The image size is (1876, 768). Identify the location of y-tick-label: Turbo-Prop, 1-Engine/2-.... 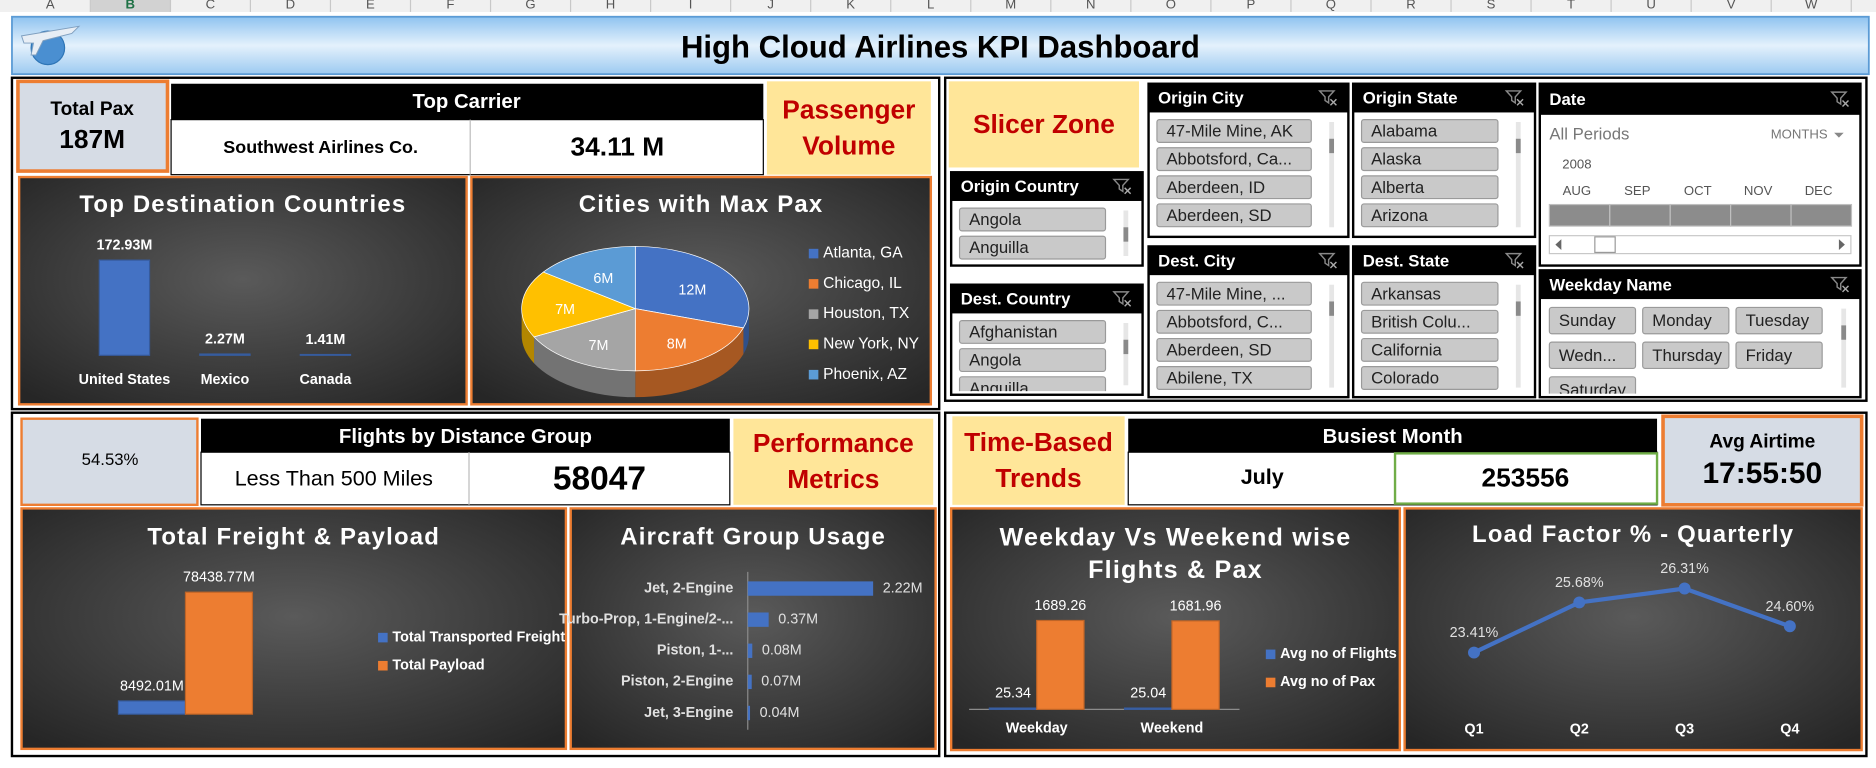
(646, 619).